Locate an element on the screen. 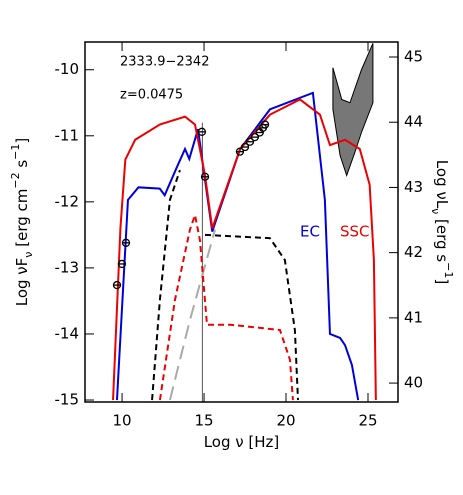 This screenshot has width=463, height=495. annotation: 2333.9−2342 is located at coordinates (164, 62).